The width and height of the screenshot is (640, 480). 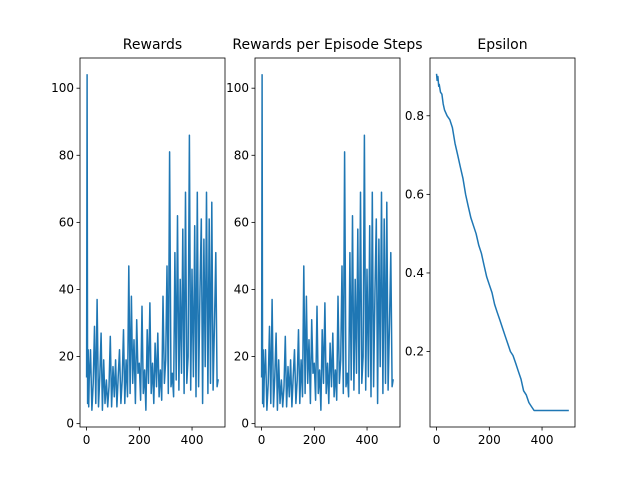 What do you see at coordinates (414, 116) in the screenshot?
I see `y-tick-label: 0.8` at bounding box center [414, 116].